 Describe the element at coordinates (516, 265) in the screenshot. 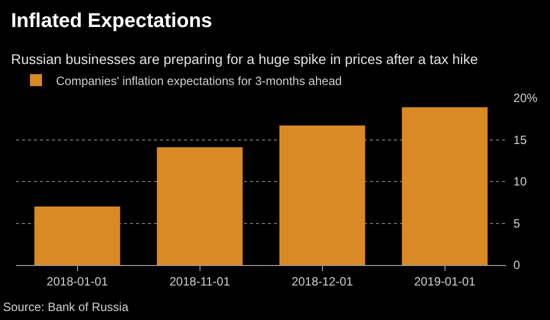

I see `y-tick-label: 0` at that location.